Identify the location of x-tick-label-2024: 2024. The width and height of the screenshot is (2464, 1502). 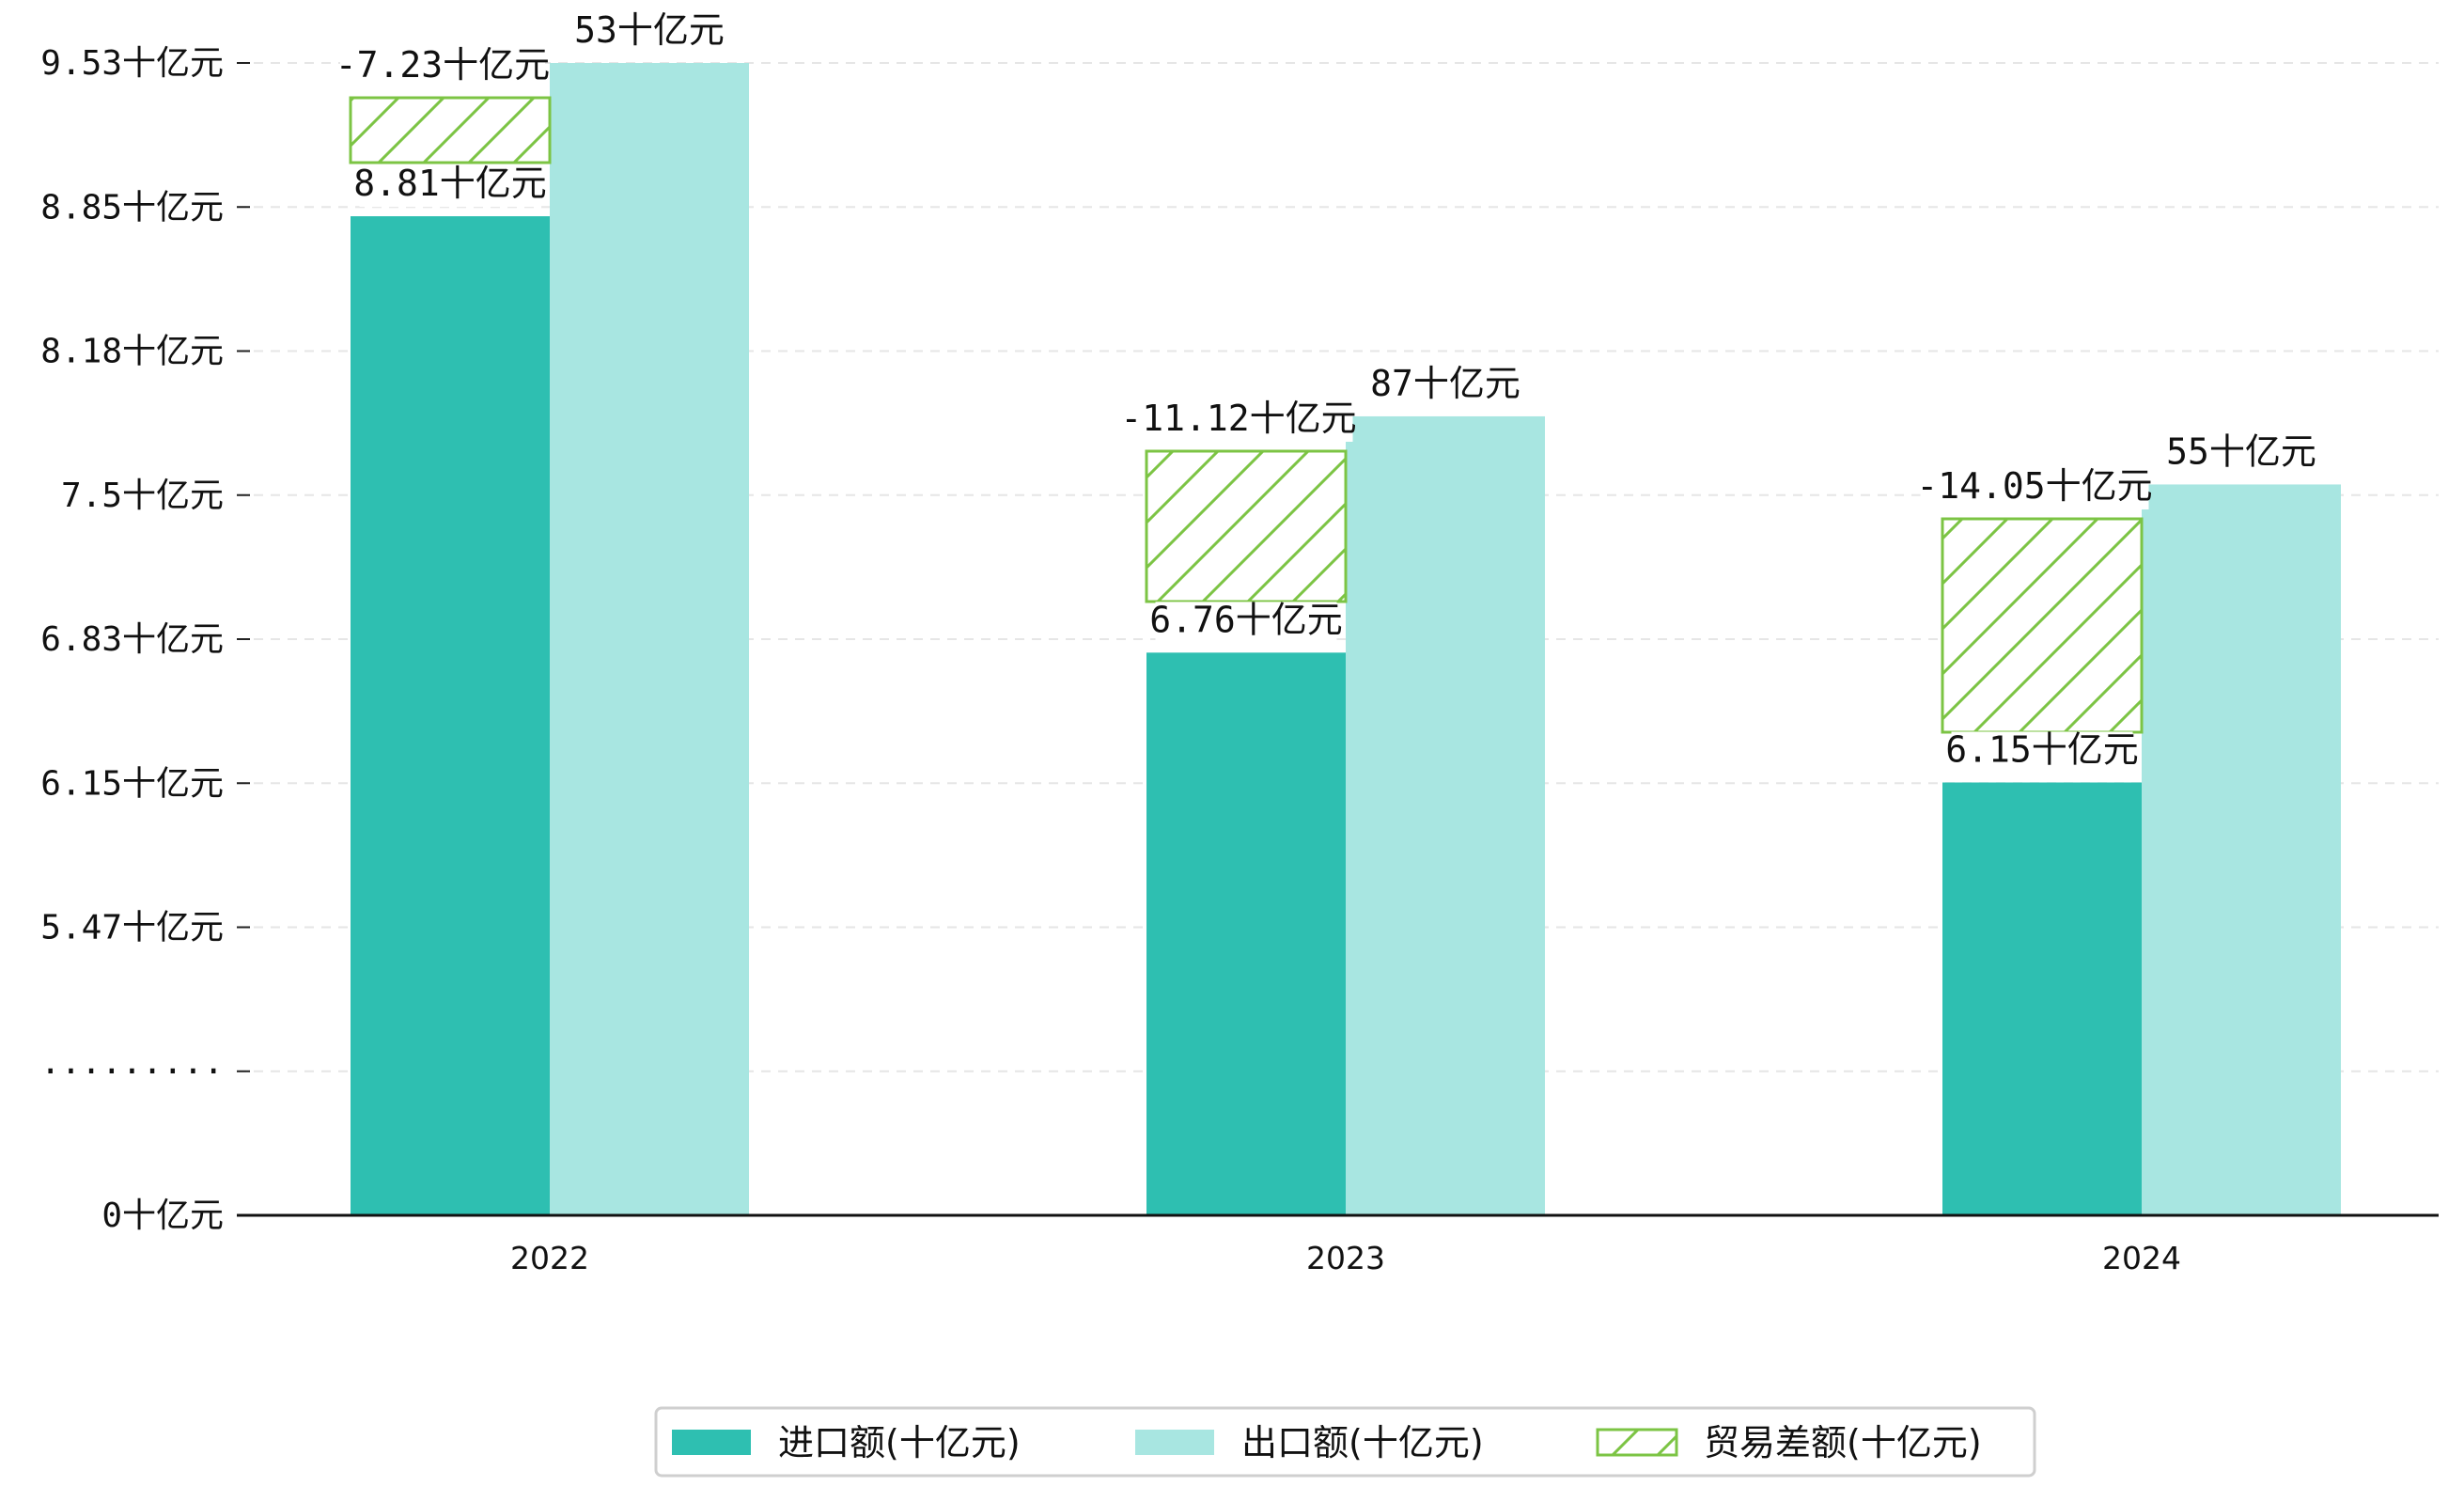
(2141, 1258).